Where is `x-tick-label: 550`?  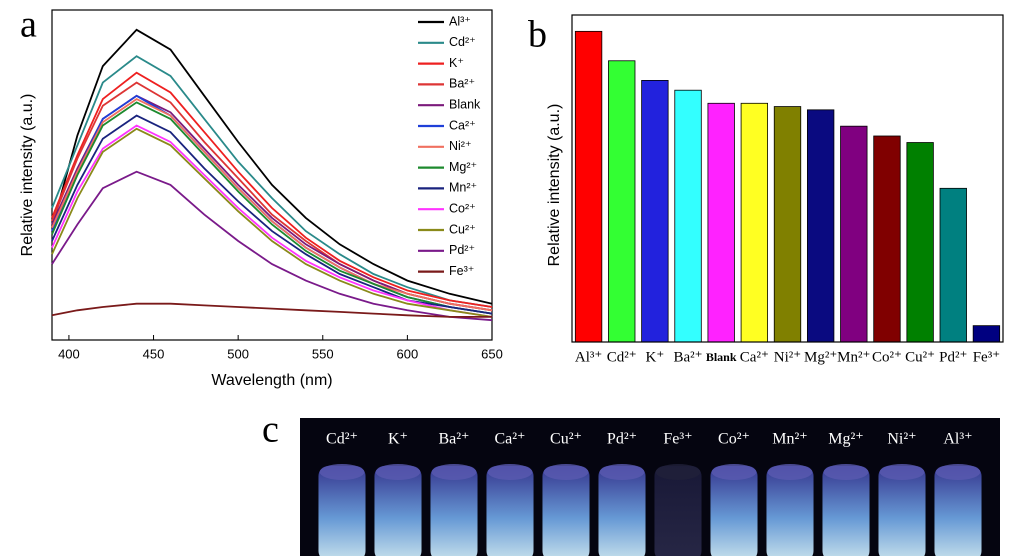 x-tick-label: 550 is located at coordinates (323, 353).